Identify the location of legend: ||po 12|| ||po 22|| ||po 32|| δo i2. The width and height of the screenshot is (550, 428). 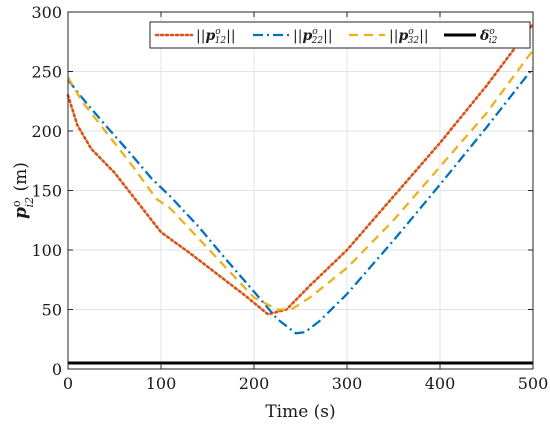
(340, 35).